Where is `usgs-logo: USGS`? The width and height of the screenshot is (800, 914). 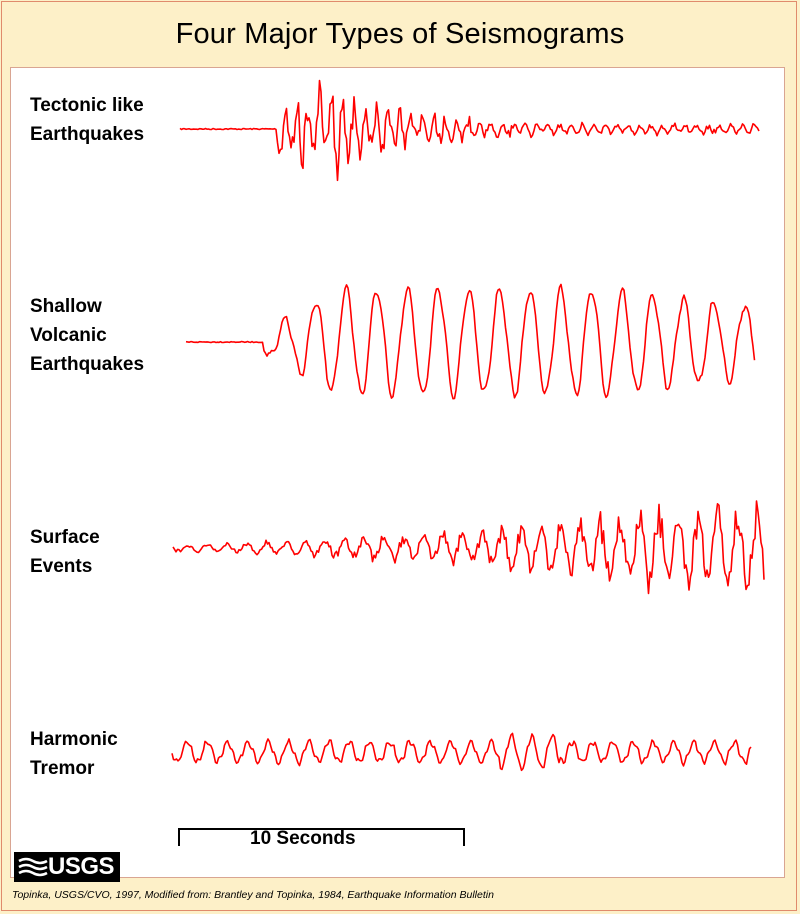
usgs-logo: USGS is located at coordinates (67, 867).